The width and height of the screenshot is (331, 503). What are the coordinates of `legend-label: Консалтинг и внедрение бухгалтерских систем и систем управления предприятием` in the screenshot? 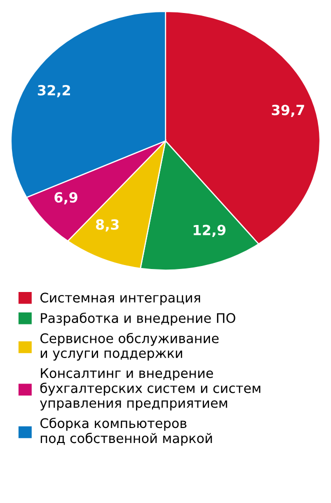 It's located at (150, 389).